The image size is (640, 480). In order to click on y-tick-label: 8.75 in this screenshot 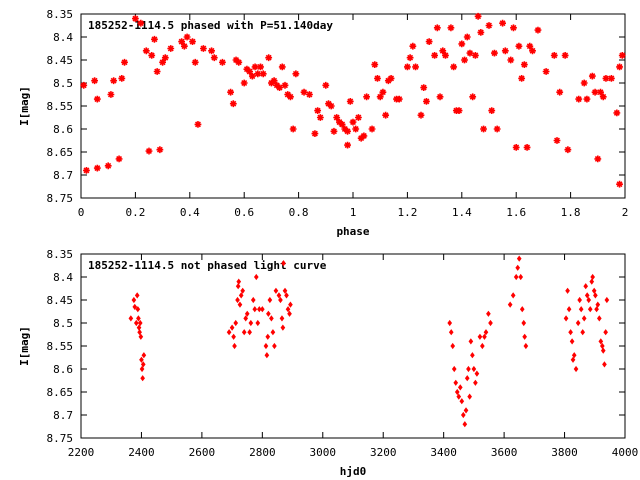, I will do `click(60, 198)`.